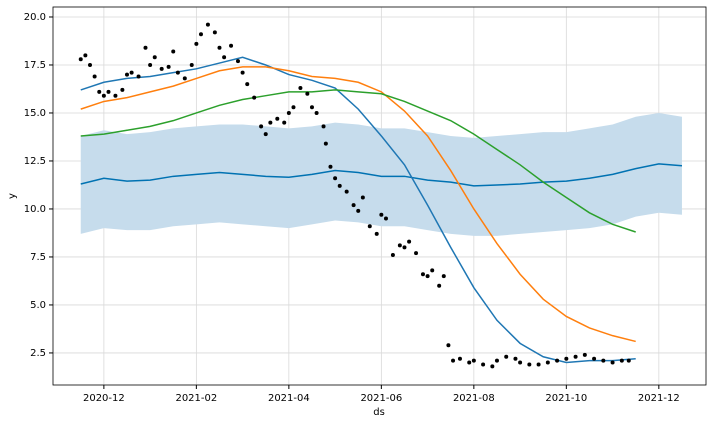  I want to click on x-tick-label: 2021-06, so click(381, 398).